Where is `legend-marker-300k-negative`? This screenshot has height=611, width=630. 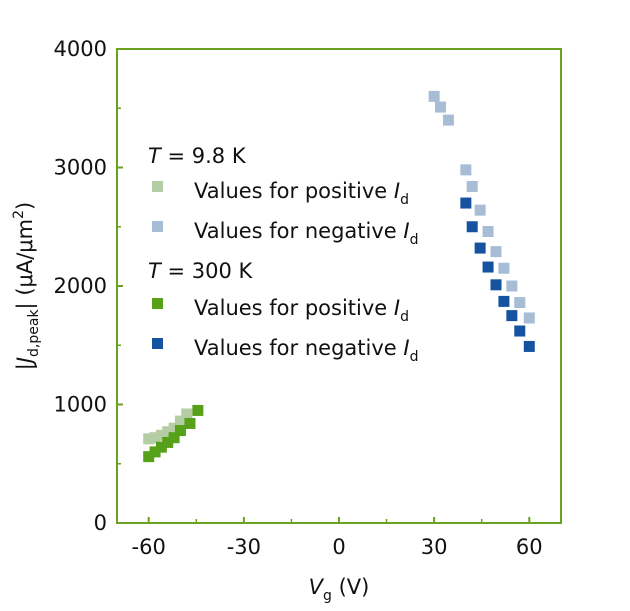
legend-marker-300k-negative is located at coordinates (157, 343).